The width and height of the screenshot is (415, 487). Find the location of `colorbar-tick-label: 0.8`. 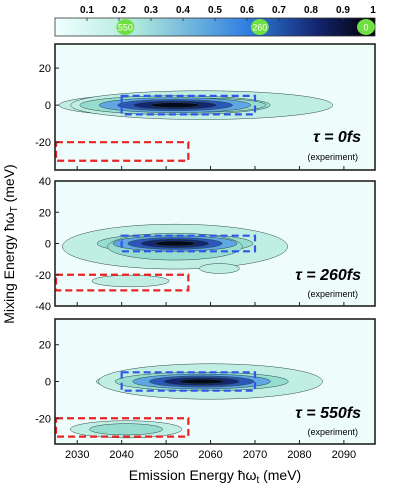

colorbar-tick-label: 0.8 is located at coordinates (311, 10).